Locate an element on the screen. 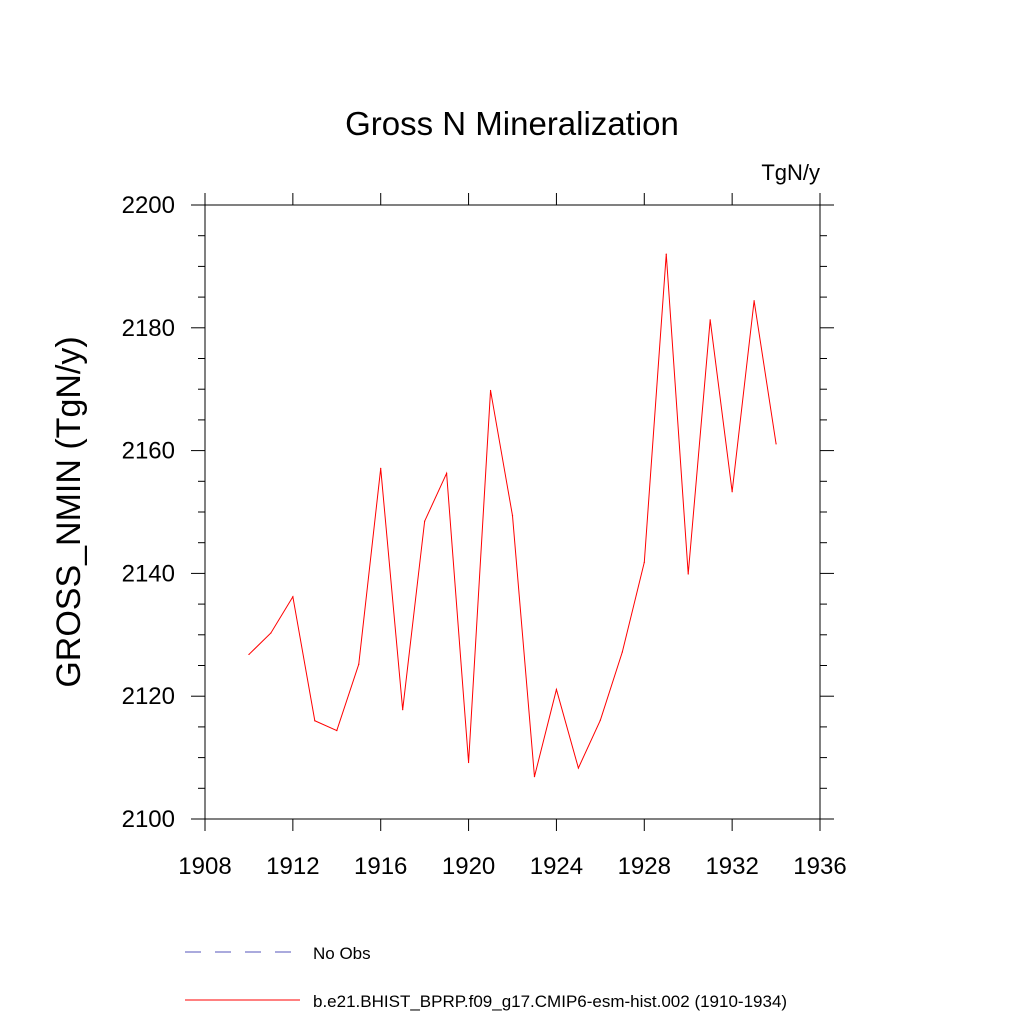 The image size is (1024, 1024). x-tick-label: 1912 is located at coordinates (292, 866).